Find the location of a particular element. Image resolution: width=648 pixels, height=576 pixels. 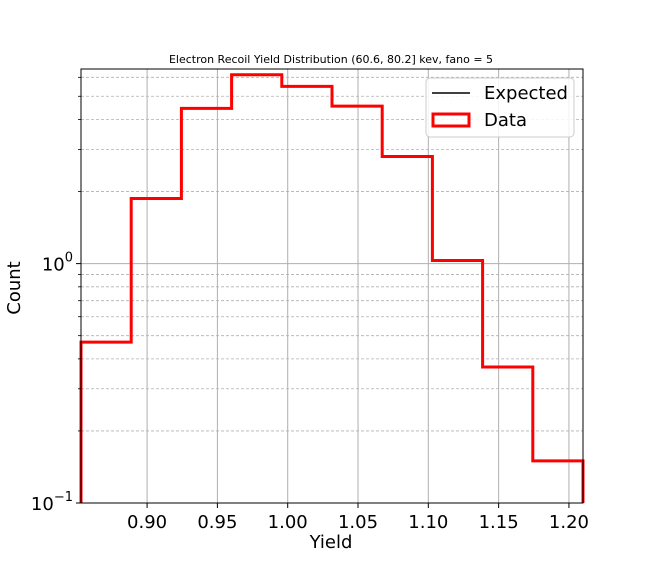

y-axis-label: Count is located at coordinates (14, 287).